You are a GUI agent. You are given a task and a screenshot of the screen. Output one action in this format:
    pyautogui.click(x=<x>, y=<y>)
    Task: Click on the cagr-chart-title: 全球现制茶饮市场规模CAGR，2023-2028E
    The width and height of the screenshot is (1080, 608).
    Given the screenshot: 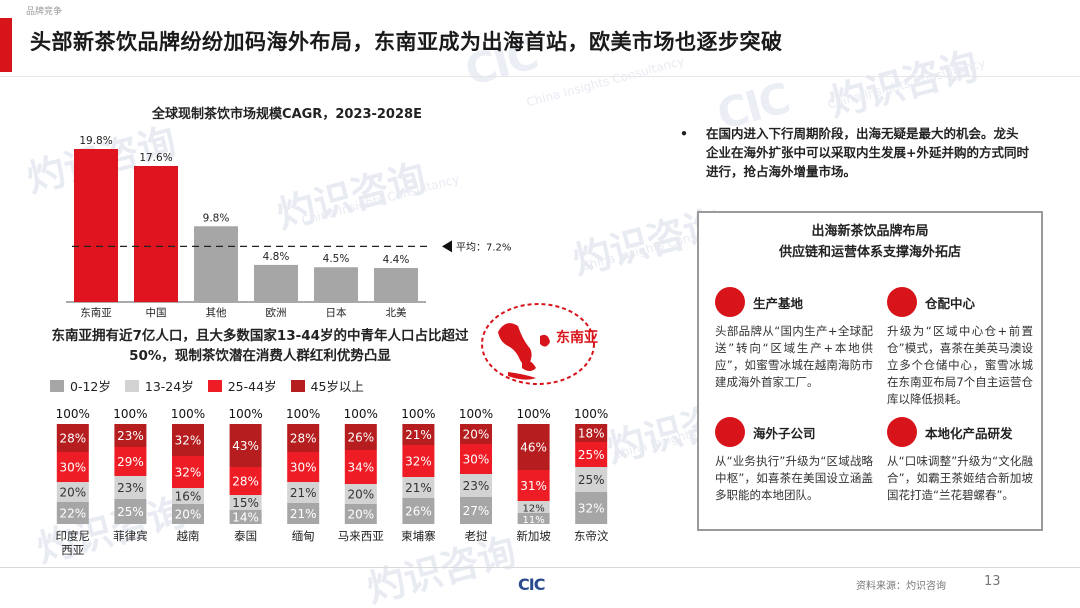 What is the action you would take?
    pyautogui.click(x=287, y=114)
    